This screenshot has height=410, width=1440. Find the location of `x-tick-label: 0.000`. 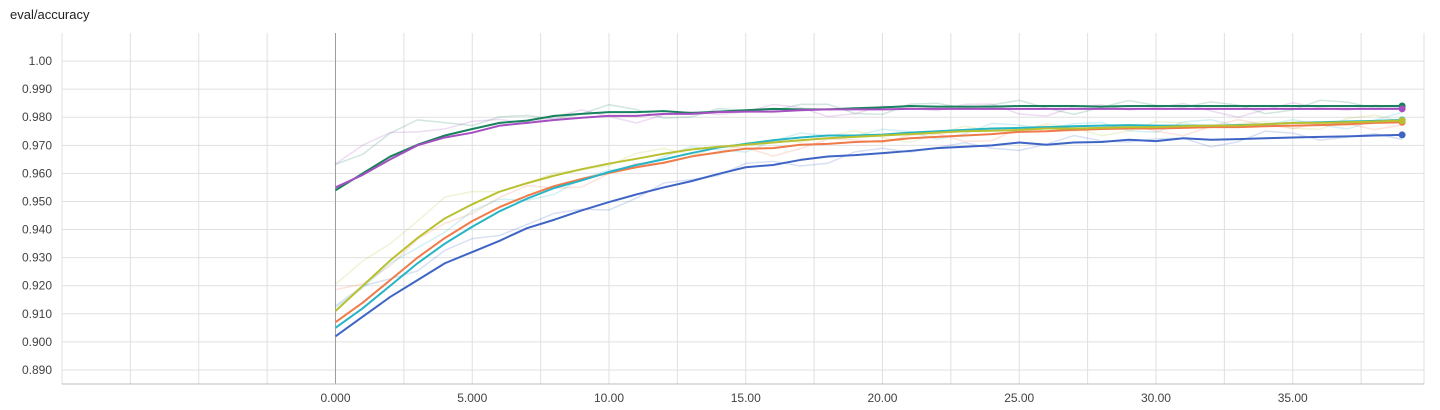

x-tick-label: 0.000 is located at coordinates (335, 398).